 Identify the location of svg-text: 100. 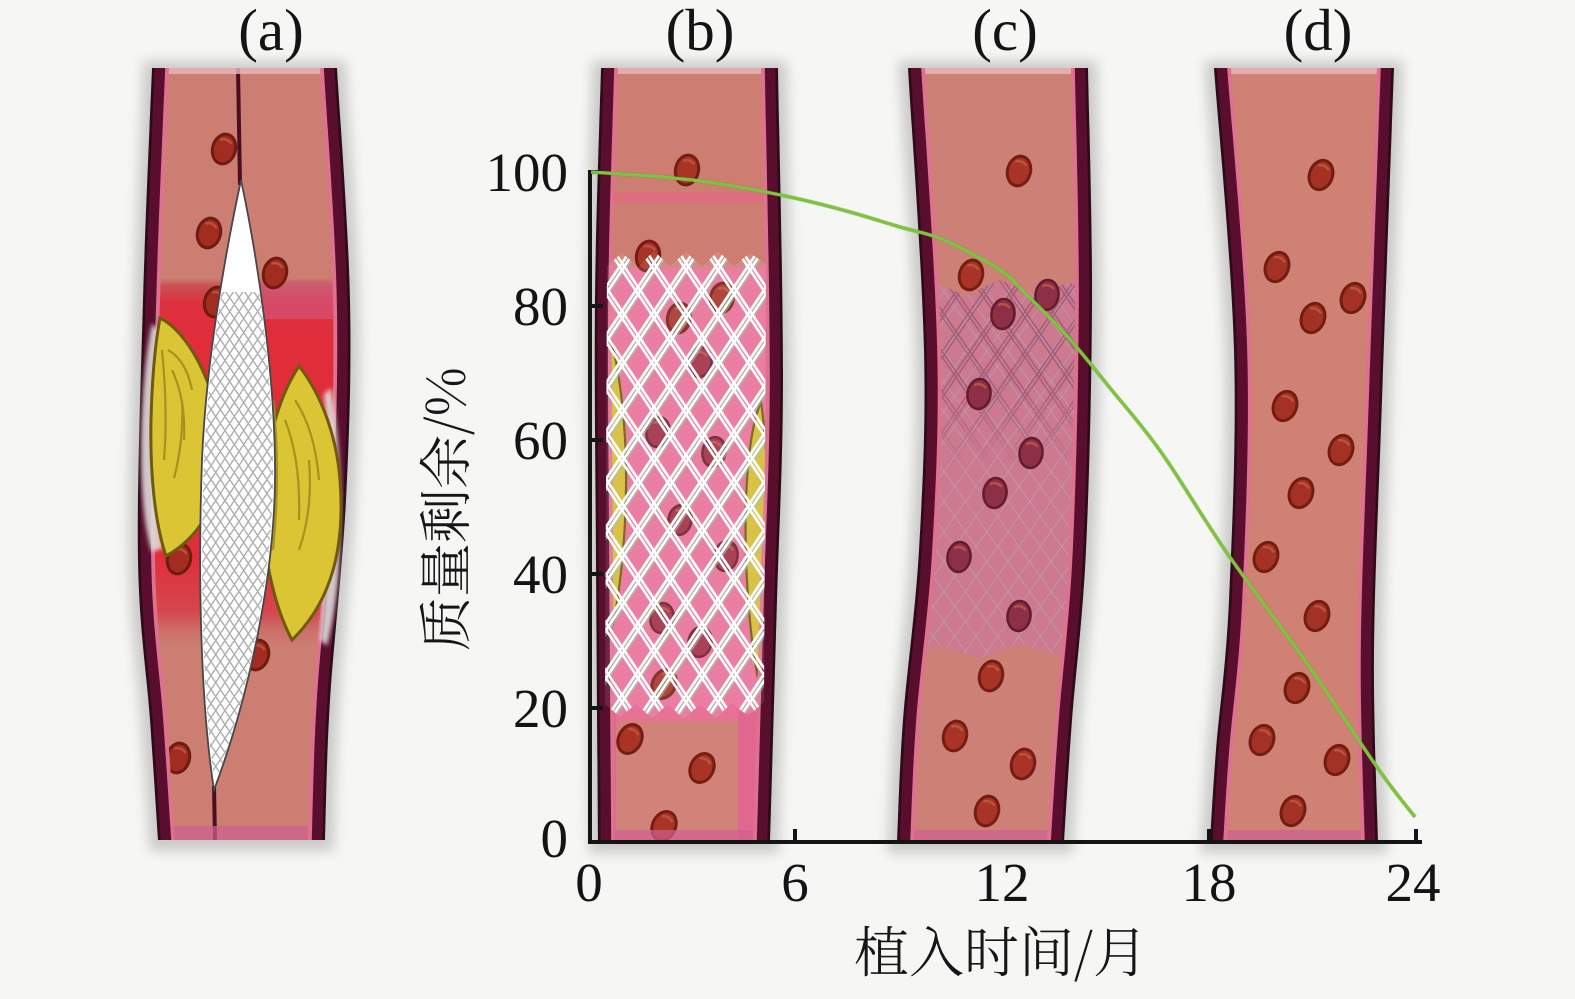
(527, 172).